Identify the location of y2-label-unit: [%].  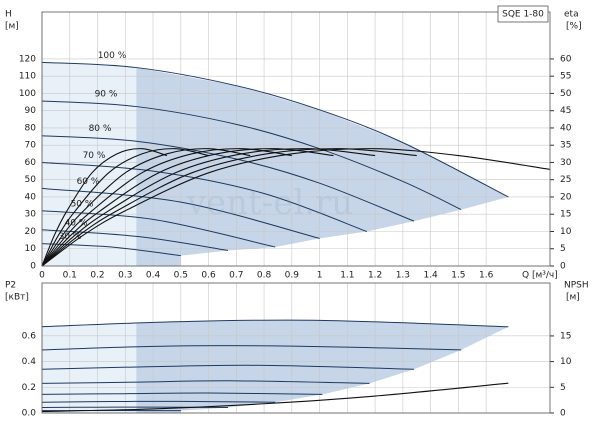
(574, 27).